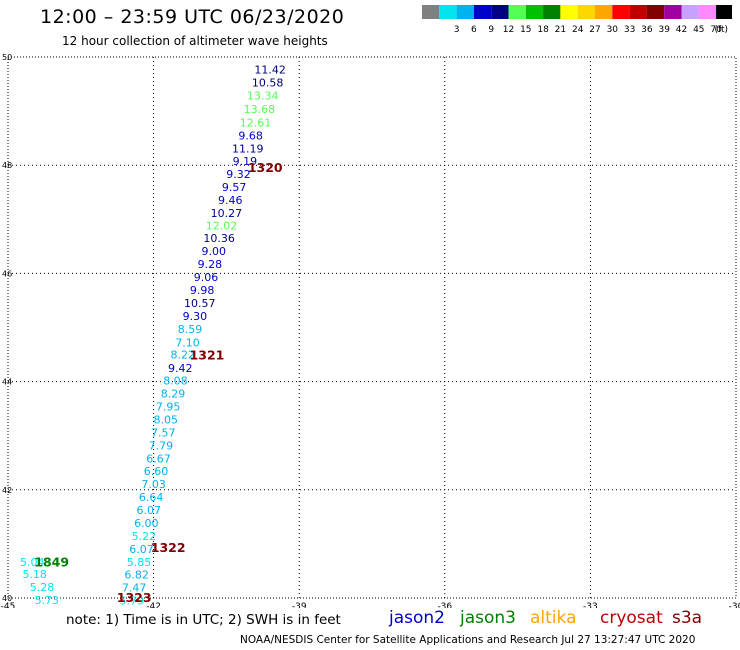 This screenshot has width=740, height=650. What do you see at coordinates (594, 30) in the screenshot?
I see `colorbar-tick-label: 27` at bounding box center [594, 30].